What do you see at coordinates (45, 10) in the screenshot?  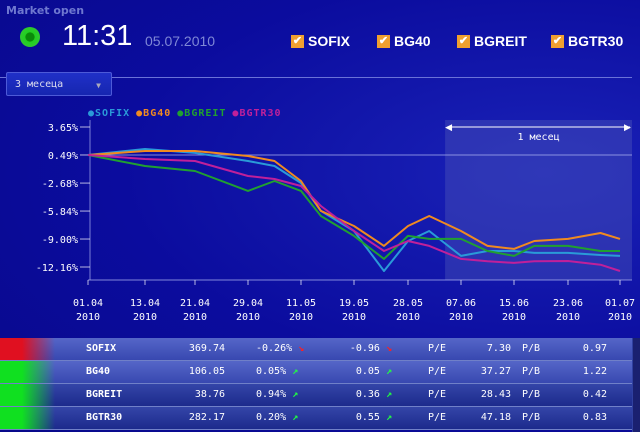 I see `market-status: Market open` at bounding box center [45, 10].